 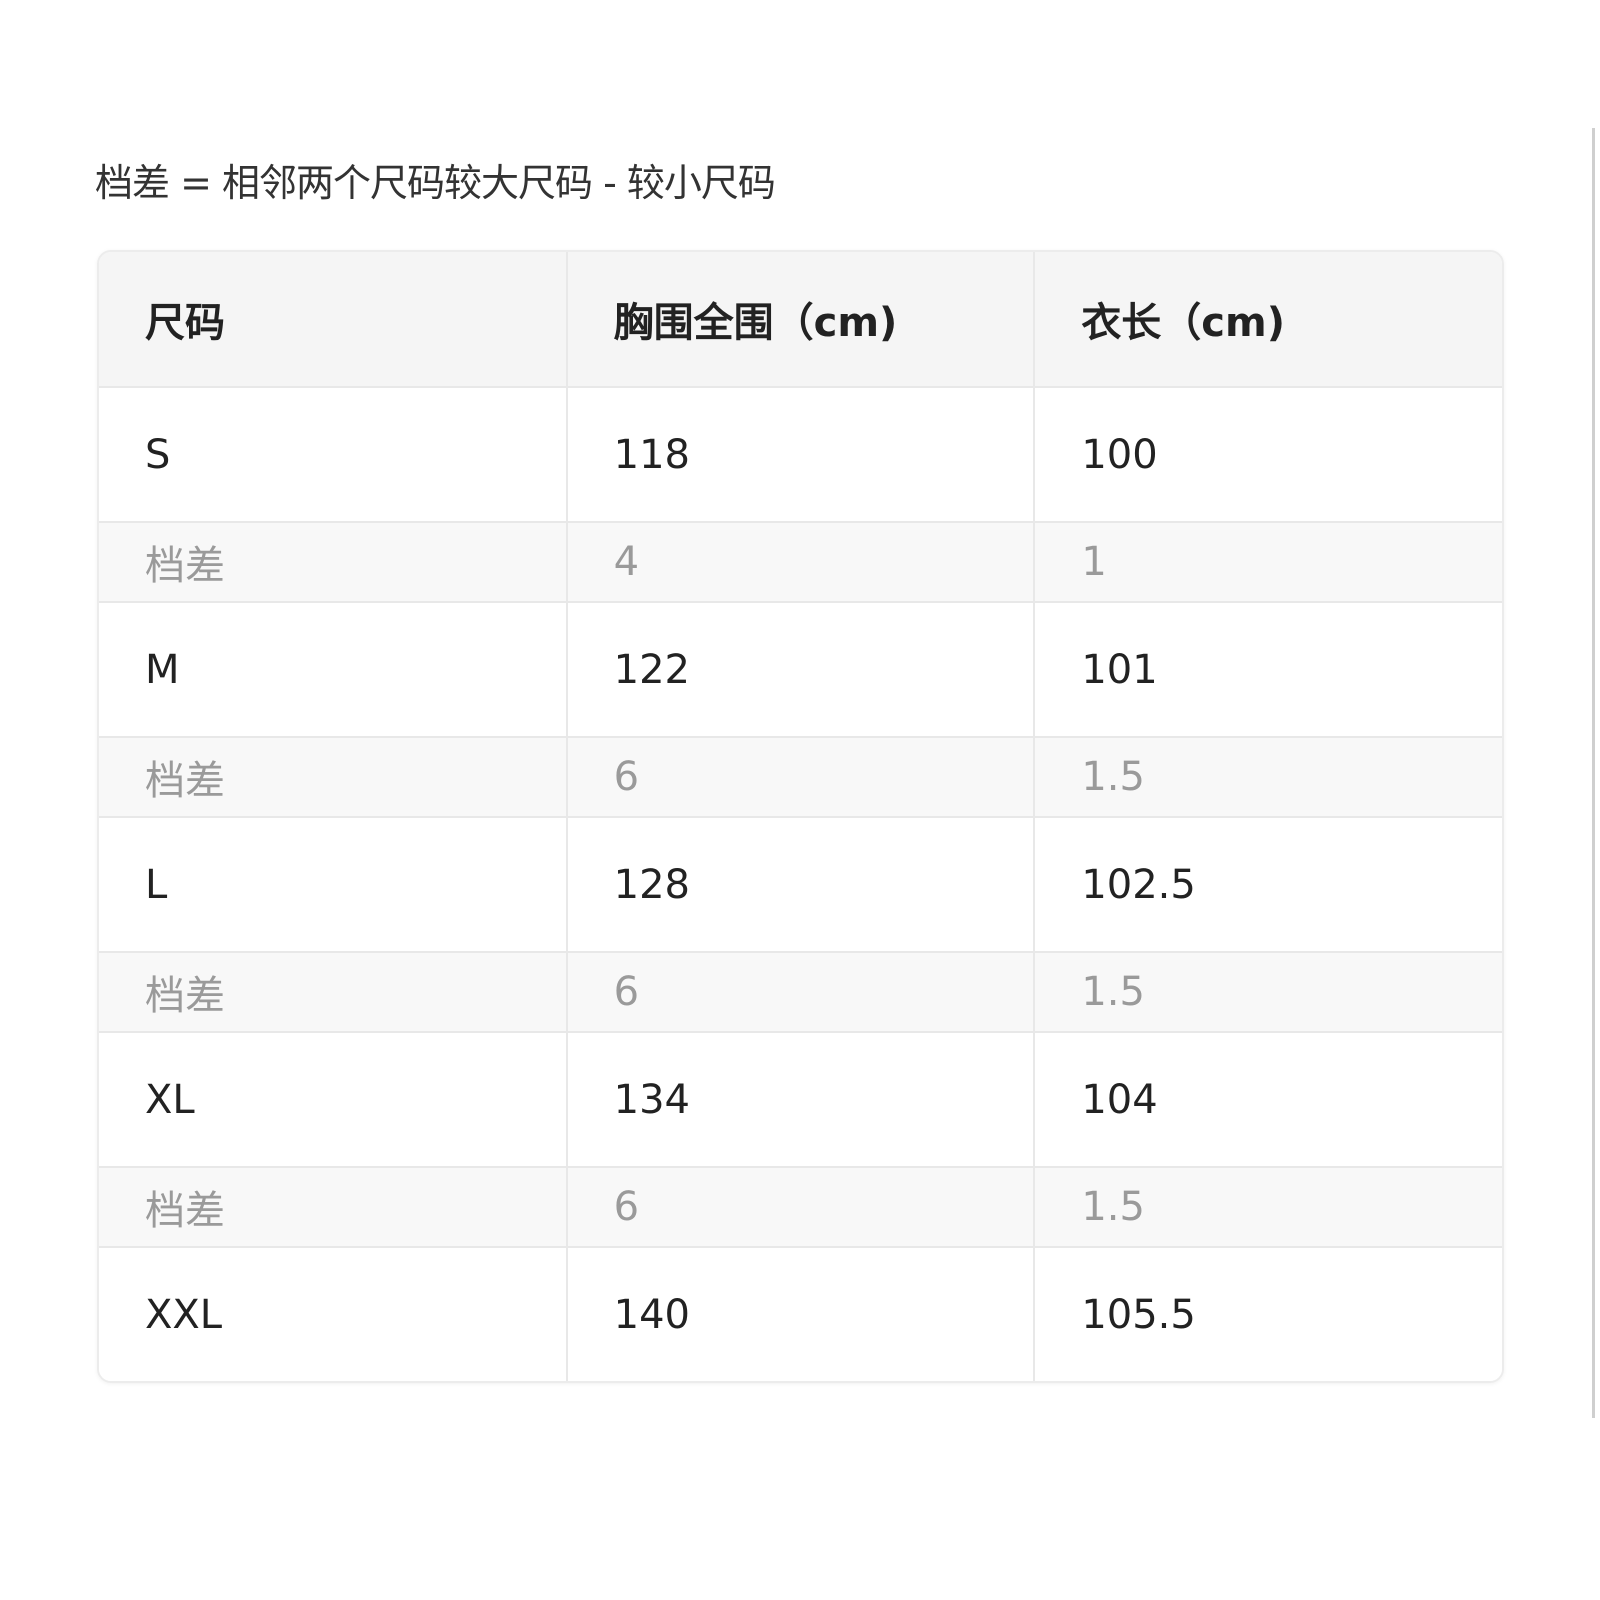 I want to click on cell-size: M, so click(x=333, y=670).